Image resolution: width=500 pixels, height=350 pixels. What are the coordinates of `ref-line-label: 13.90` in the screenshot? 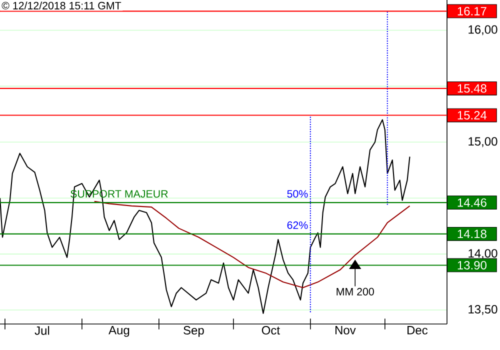 It's located at (472, 265).